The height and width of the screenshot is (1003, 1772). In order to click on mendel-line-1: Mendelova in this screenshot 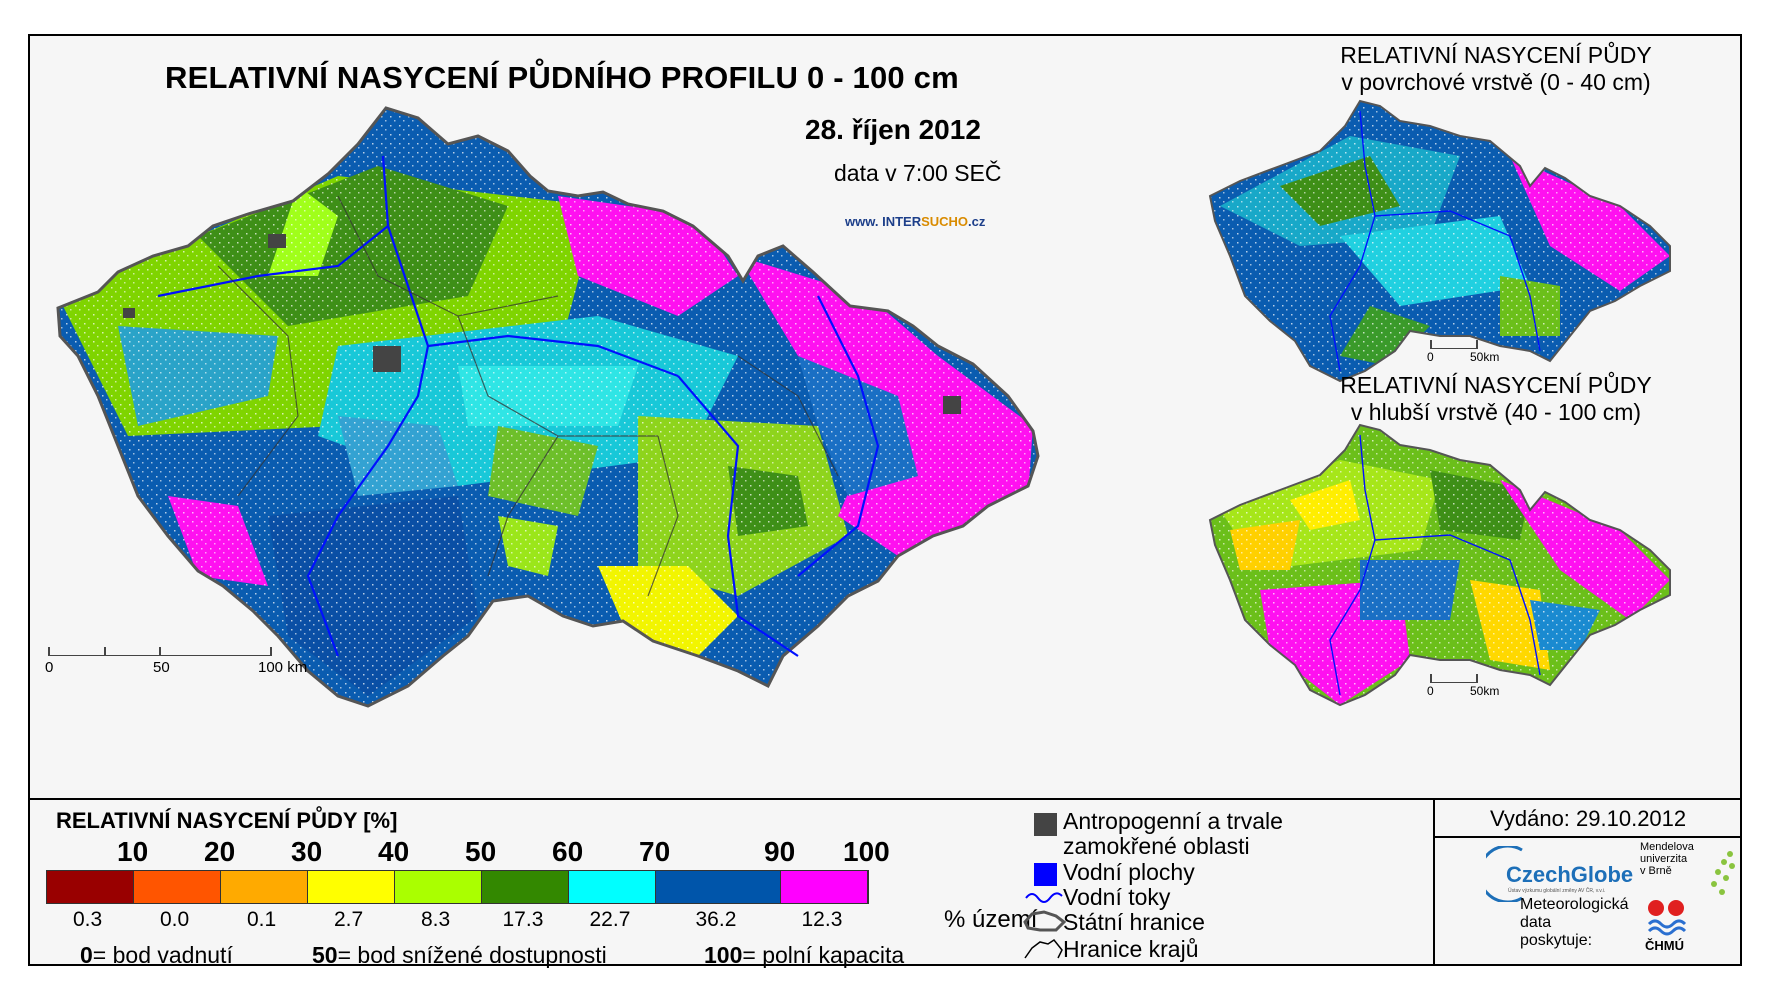, I will do `click(1667, 847)`.